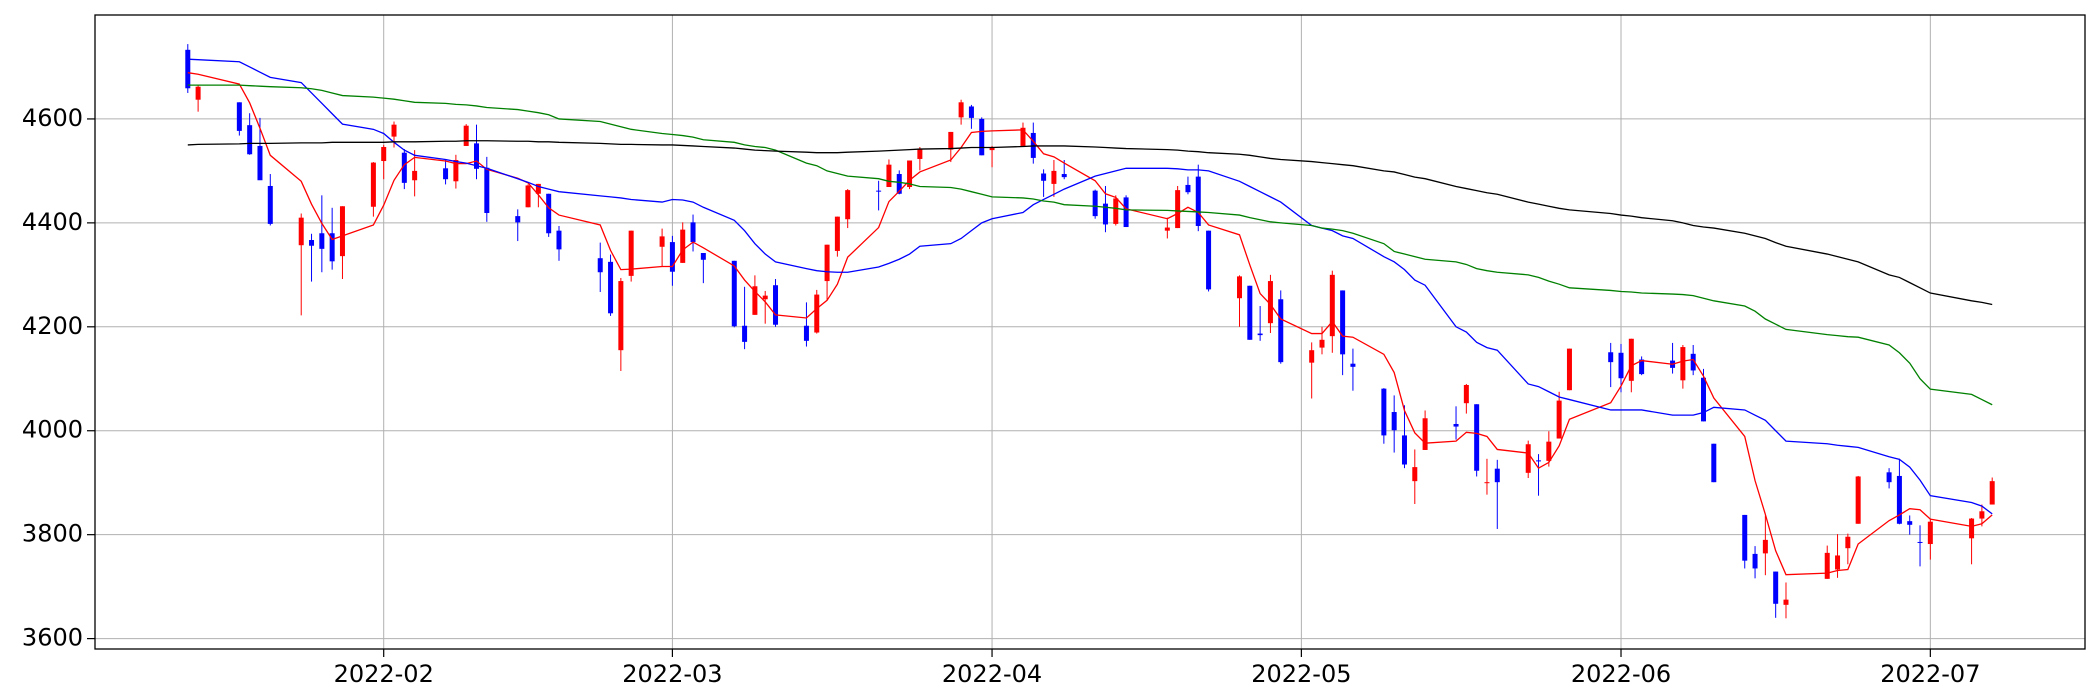 This screenshot has width=2100, height=700. I want to click on y-tick-label: 4200, so click(52, 326).